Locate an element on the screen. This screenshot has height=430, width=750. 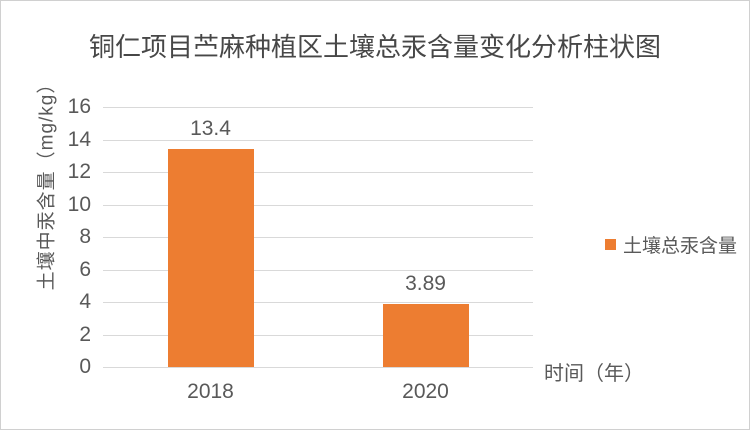
bar-2020 is located at coordinates (425, 335).